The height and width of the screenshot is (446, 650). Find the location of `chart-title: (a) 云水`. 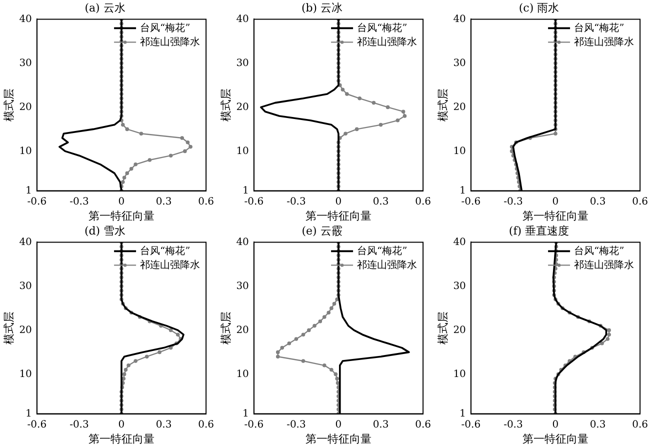

chart-title: (a) 云水 is located at coordinates (105, 7).